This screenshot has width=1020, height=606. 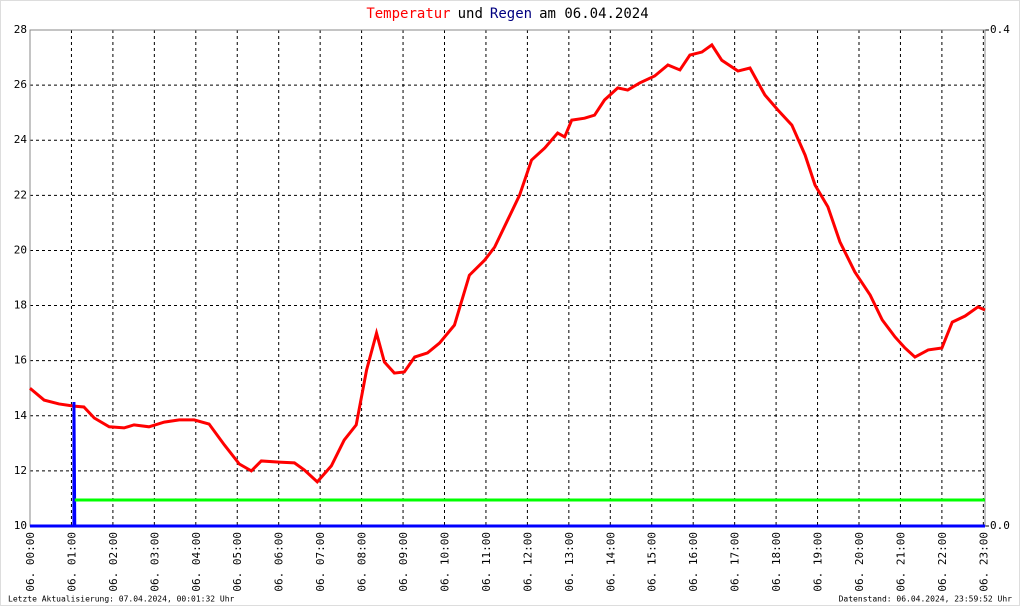 I want to click on x-tick-label: 06. 18:00, so click(x=776, y=562).